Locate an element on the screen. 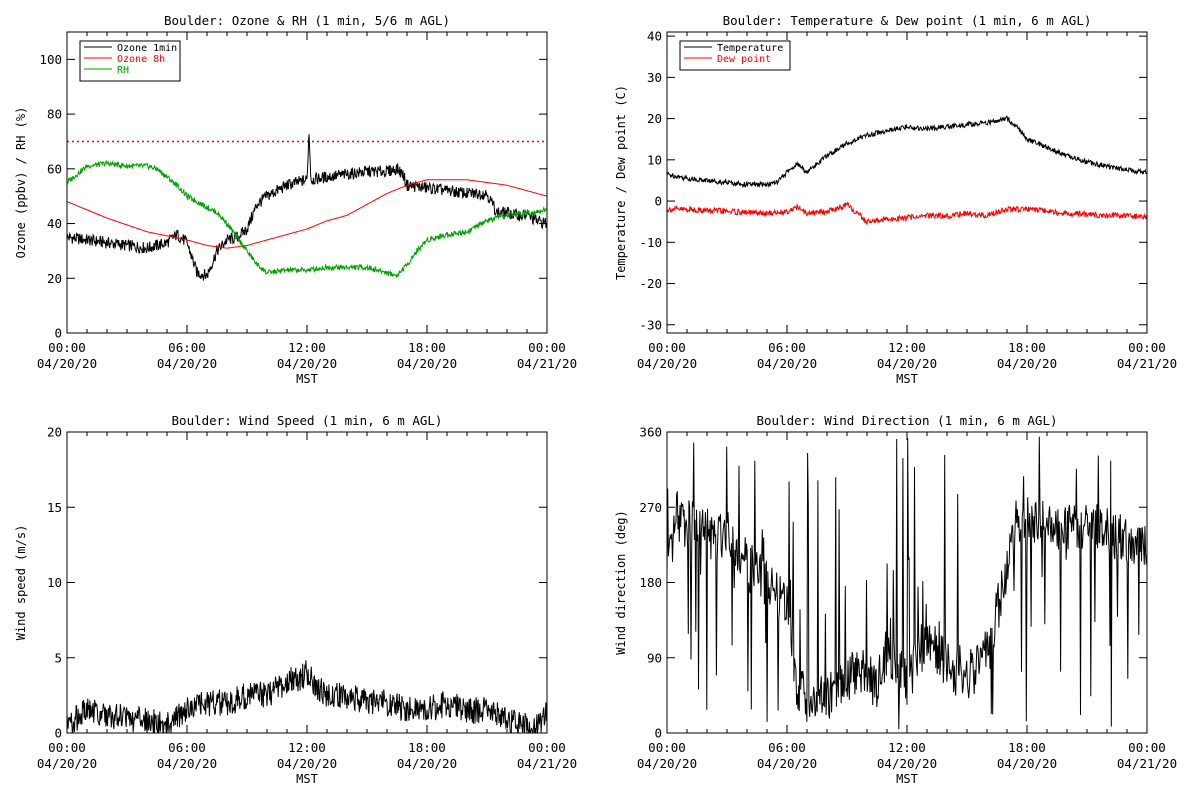  chart-title: Boulder: Wind Speed (1 min, 6 m AGL) is located at coordinates (307, 420).